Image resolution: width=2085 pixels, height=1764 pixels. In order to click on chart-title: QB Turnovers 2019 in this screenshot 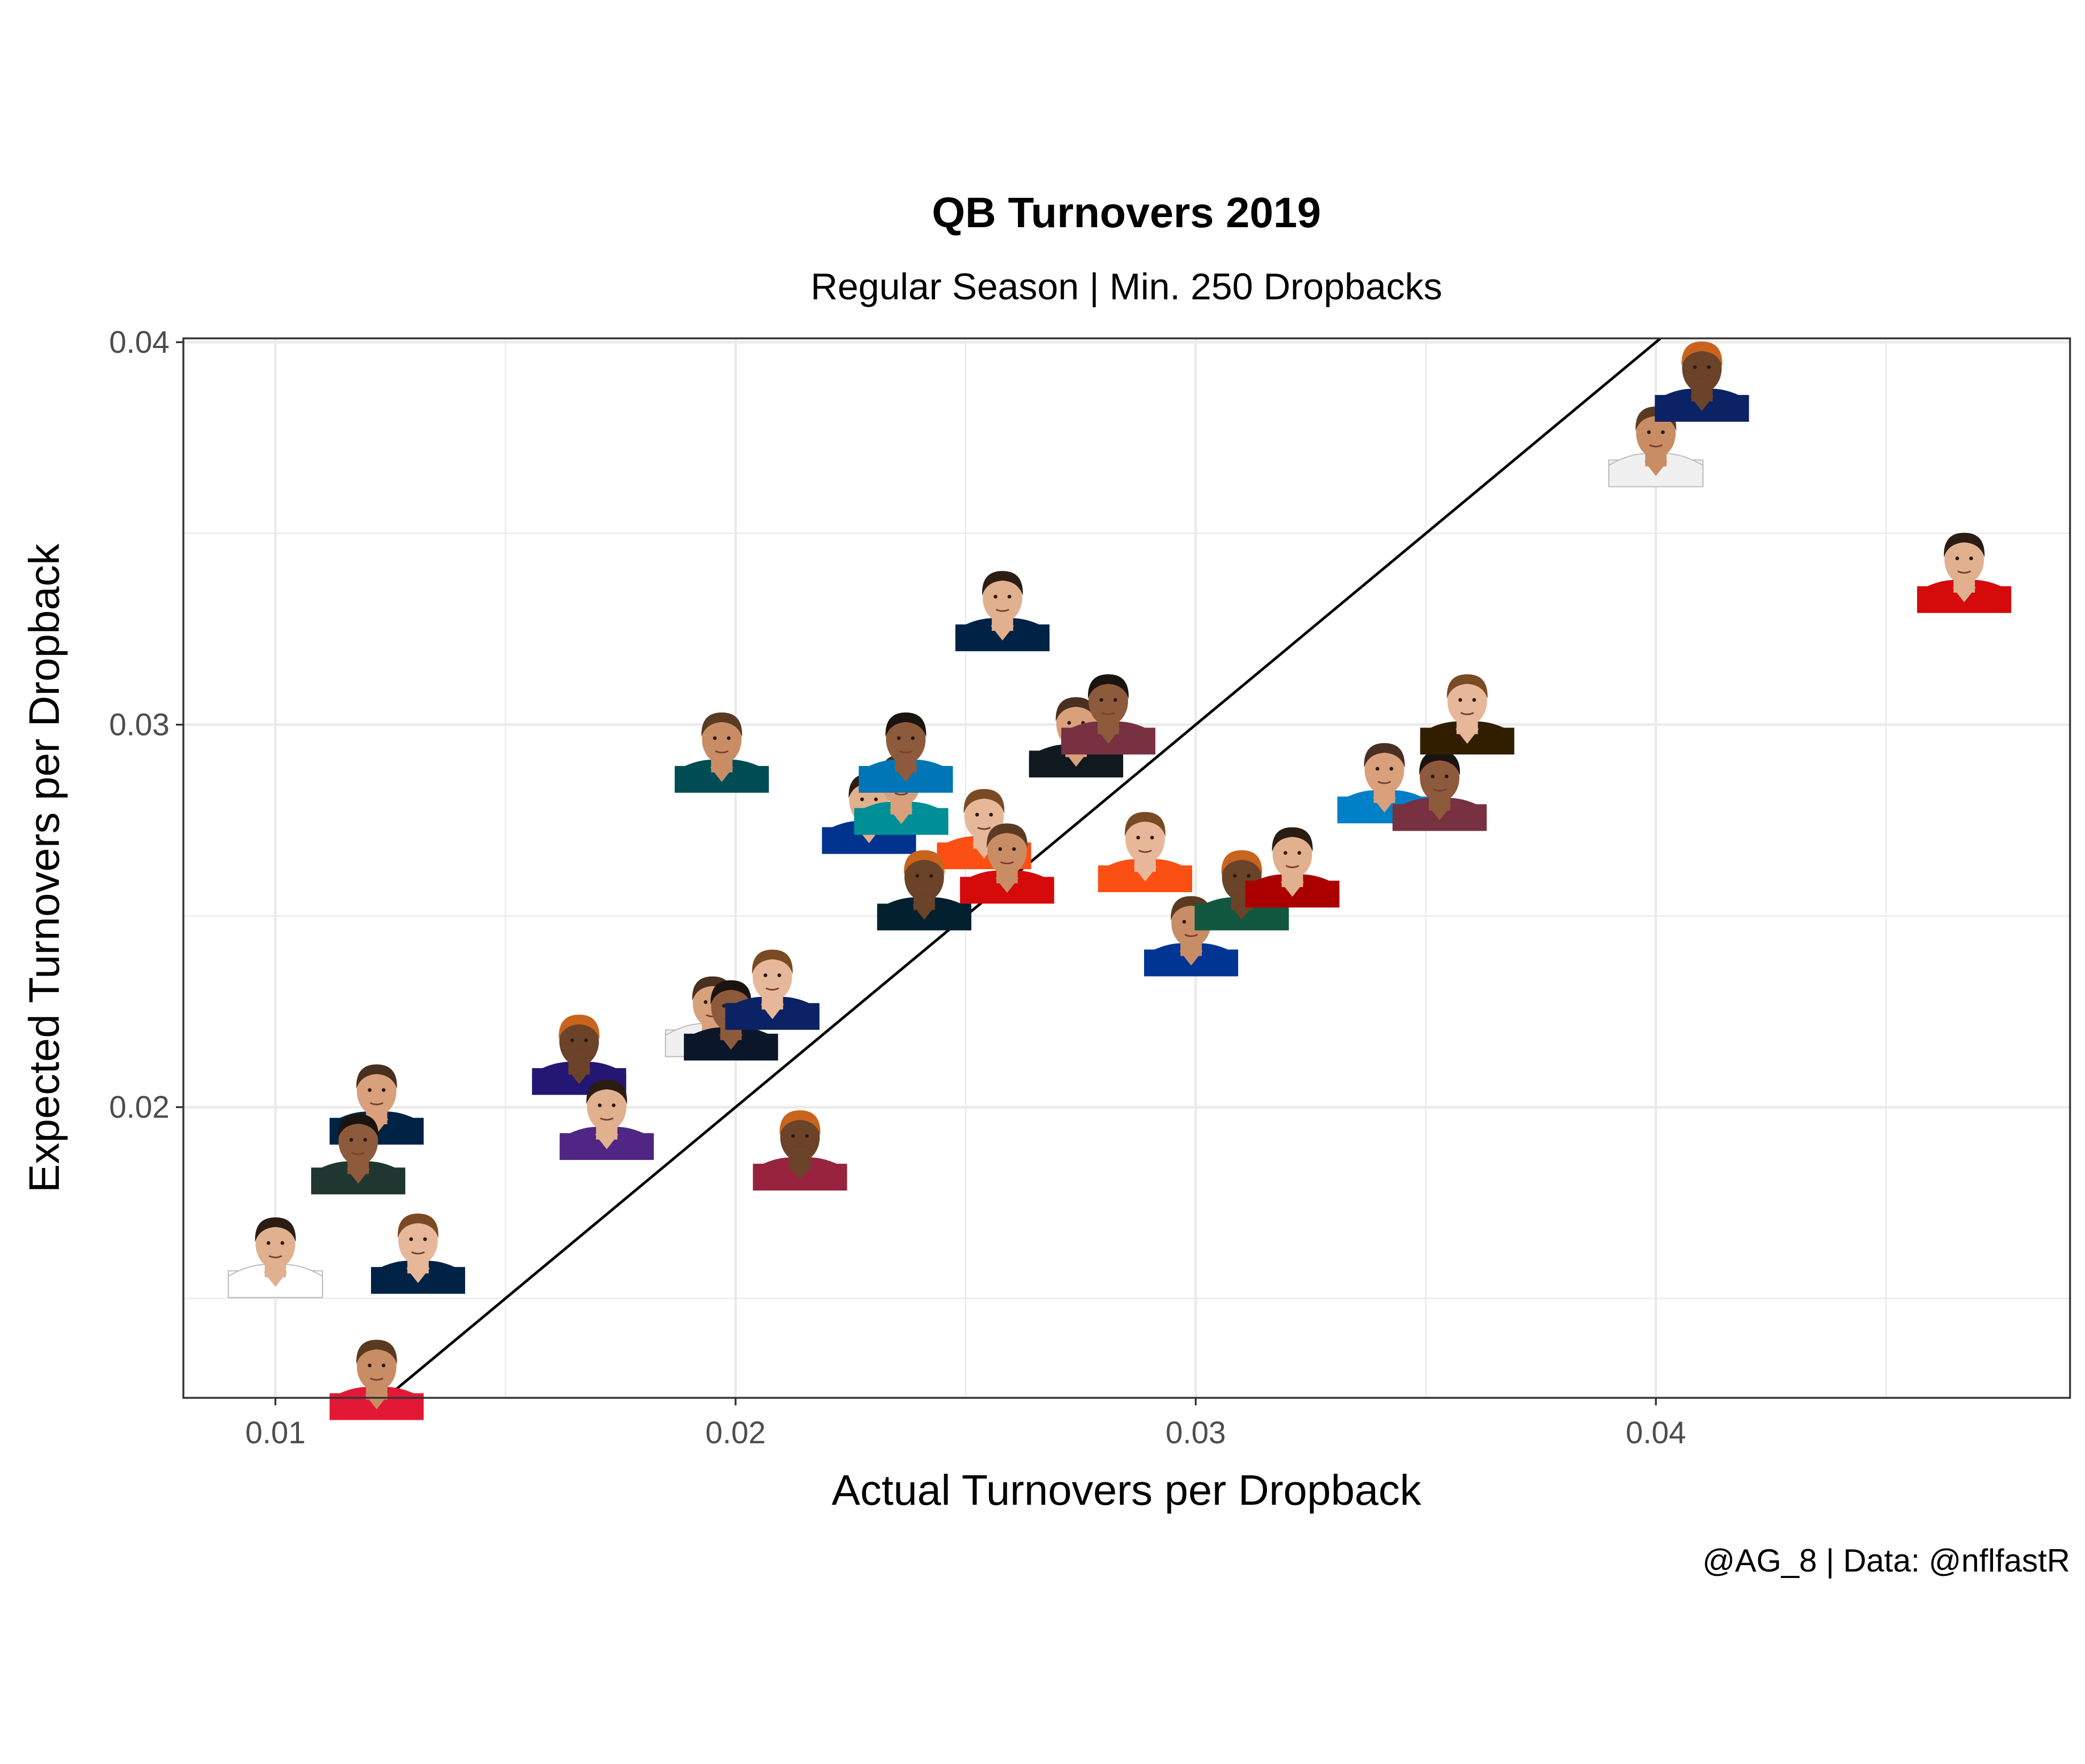, I will do `click(1126, 212)`.